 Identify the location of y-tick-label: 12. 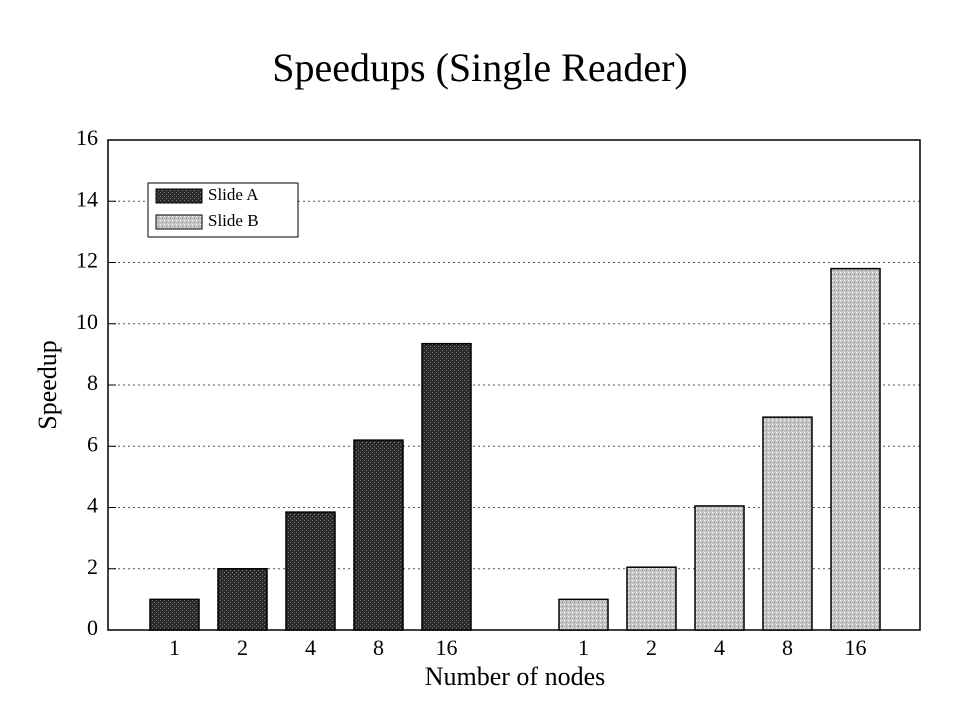
(87, 260).